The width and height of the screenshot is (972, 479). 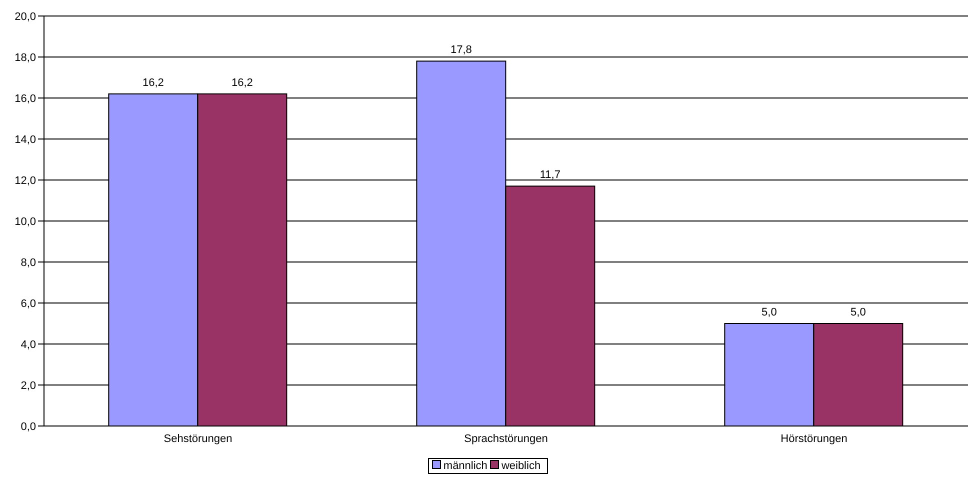 What do you see at coordinates (465, 466) in the screenshot?
I see `legend-label: männlich` at bounding box center [465, 466].